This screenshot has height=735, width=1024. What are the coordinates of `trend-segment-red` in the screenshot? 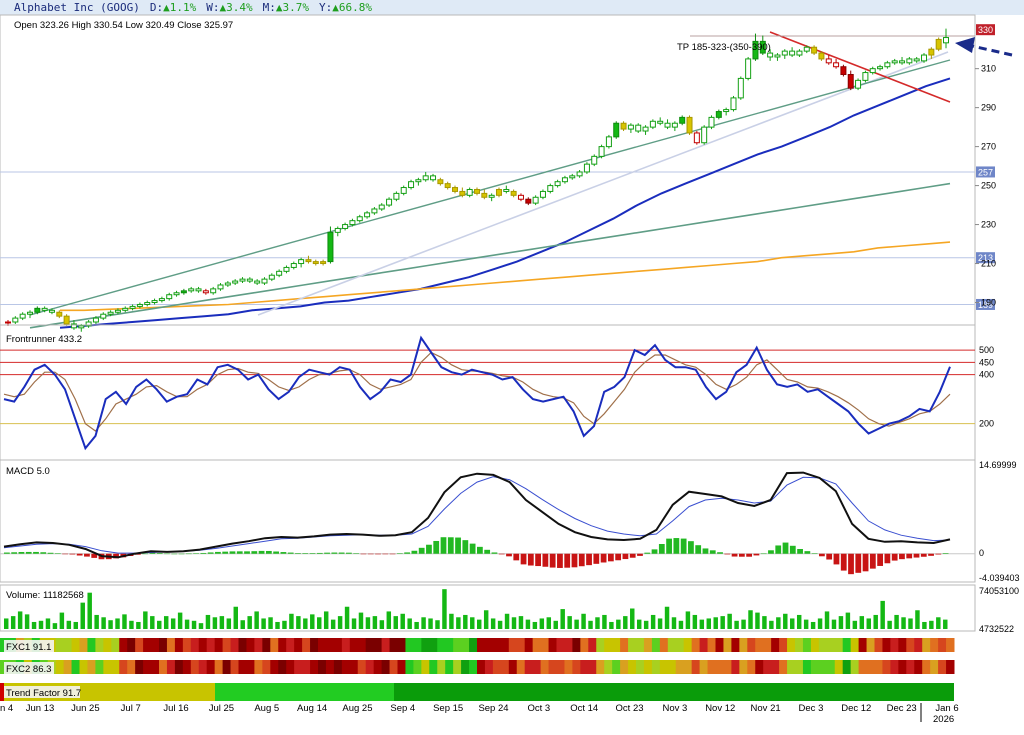 It's located at (2, 692).